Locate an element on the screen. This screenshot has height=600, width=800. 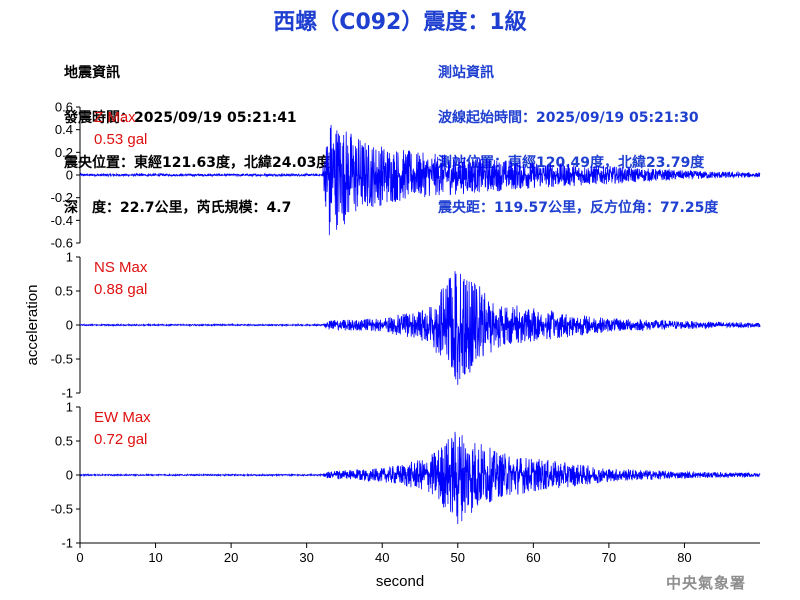
max-label: NS Max is located at coordinates (121, 267).